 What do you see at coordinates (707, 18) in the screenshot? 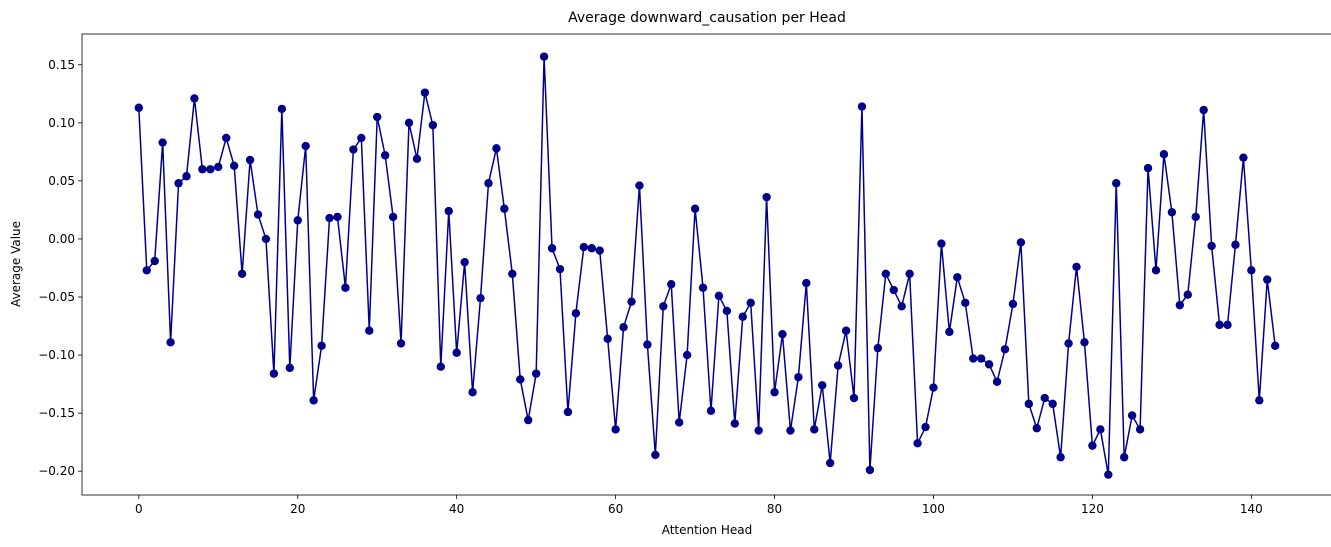
I see `chart-title: Average downward_causation per Head` at bounding box center [707, 18].